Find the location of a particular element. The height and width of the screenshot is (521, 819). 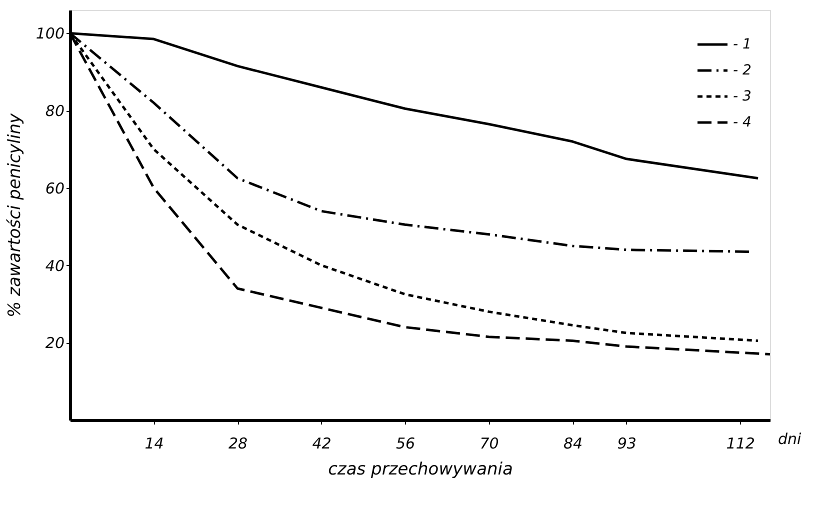

x-tick-label: 93 is located at coordinates (626, 443).